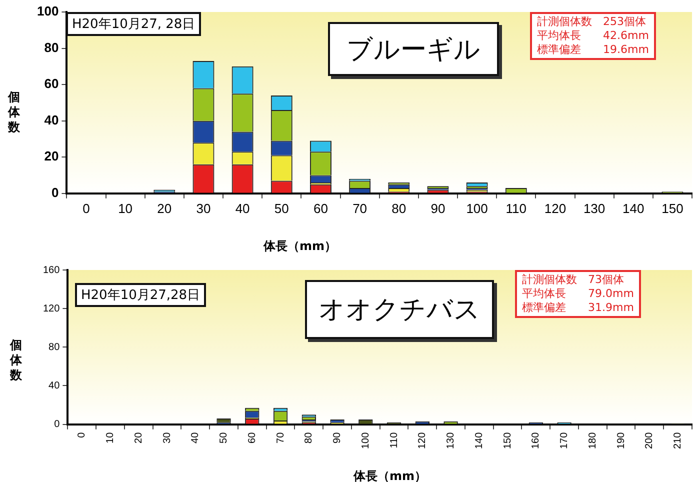 This screenshot has width=697, height=482. What do you see at coordinates (399, 309) in the screenshot?
I see `text: オオクチバス` at bounding box center [399, 309].